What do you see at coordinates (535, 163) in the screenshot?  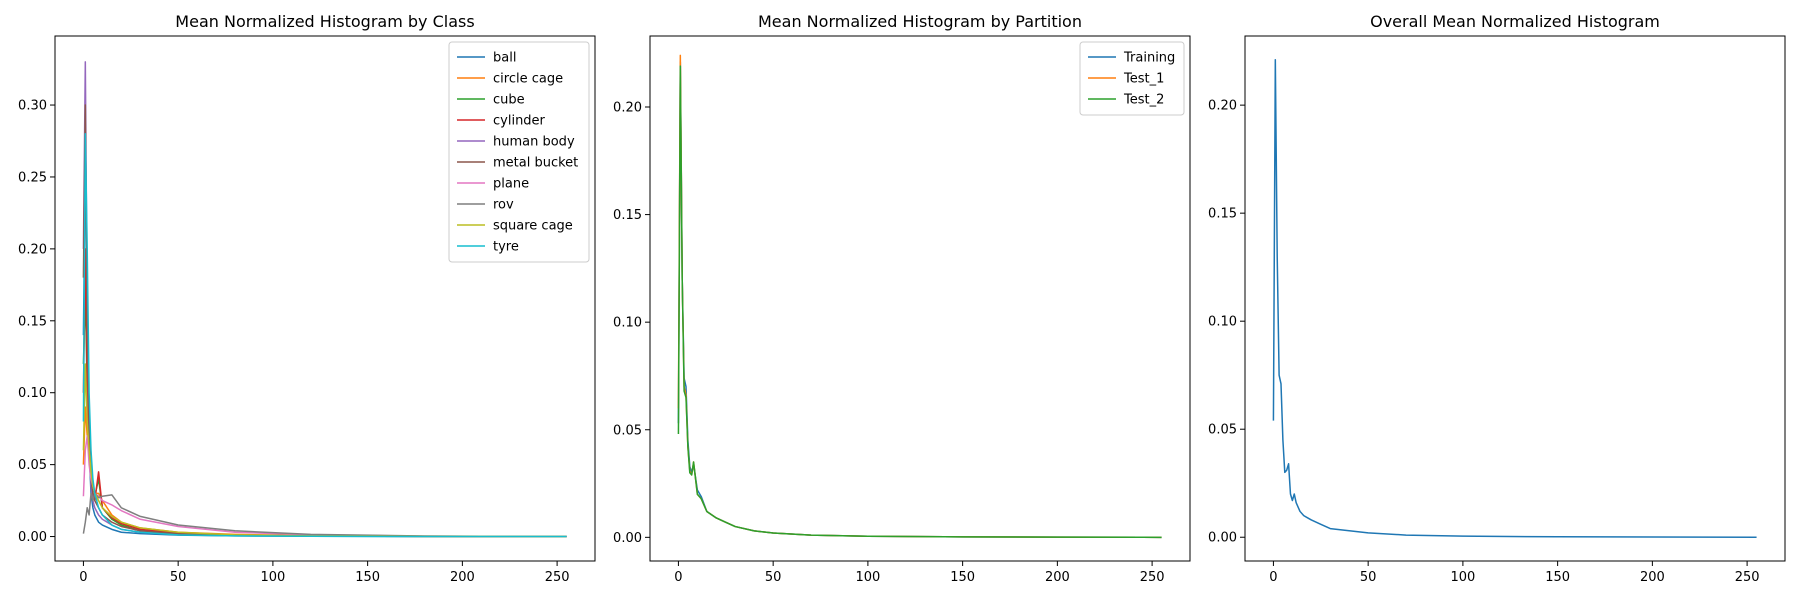 I see `legend-label: metal bucket` at bounding box center [535, 163].